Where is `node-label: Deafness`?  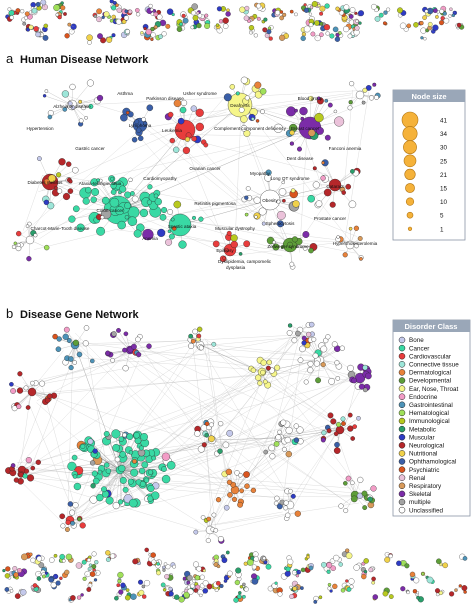
node-label: Deafness is located at coordinates (240, 105).